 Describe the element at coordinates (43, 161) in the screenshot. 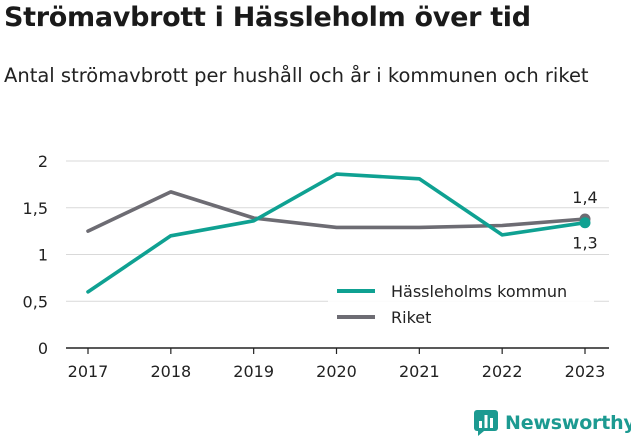

I see `y-tick-label: 2` at that location.